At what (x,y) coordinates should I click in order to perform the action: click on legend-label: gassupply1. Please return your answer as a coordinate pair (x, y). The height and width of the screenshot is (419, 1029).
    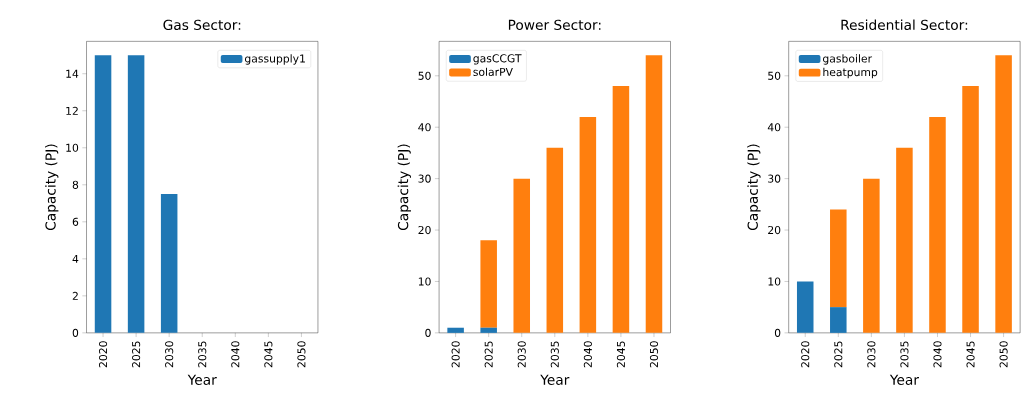
    Looking at the image, I should click on (274, 59).